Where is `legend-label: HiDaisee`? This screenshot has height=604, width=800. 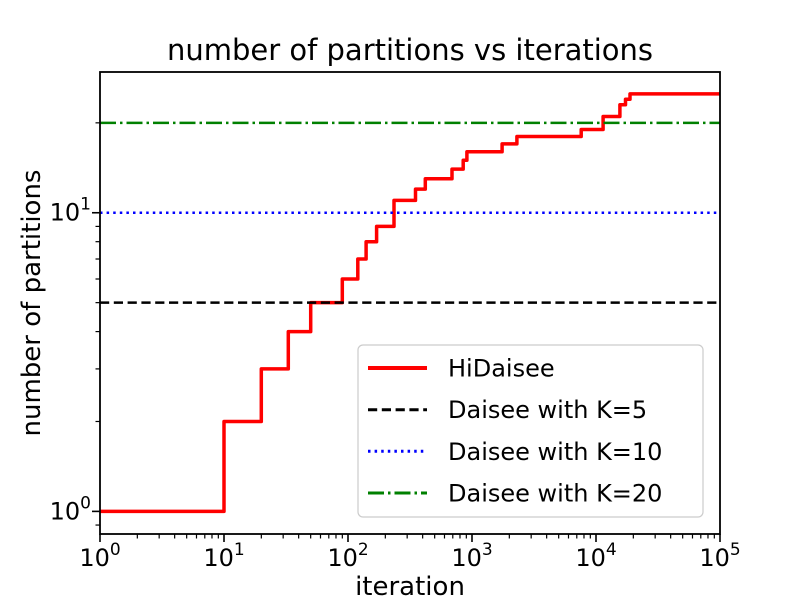
legend-label: HiDaisee is located at coordinates (501, 369).